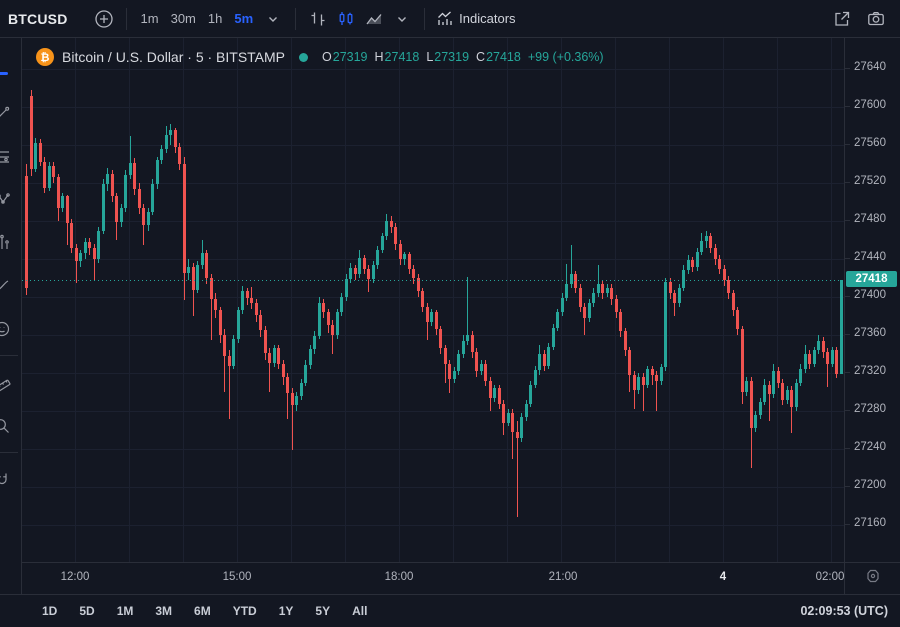  Describe the element at coordinates (6, 288) in the screenshot. I see `brush-icon` at that location.